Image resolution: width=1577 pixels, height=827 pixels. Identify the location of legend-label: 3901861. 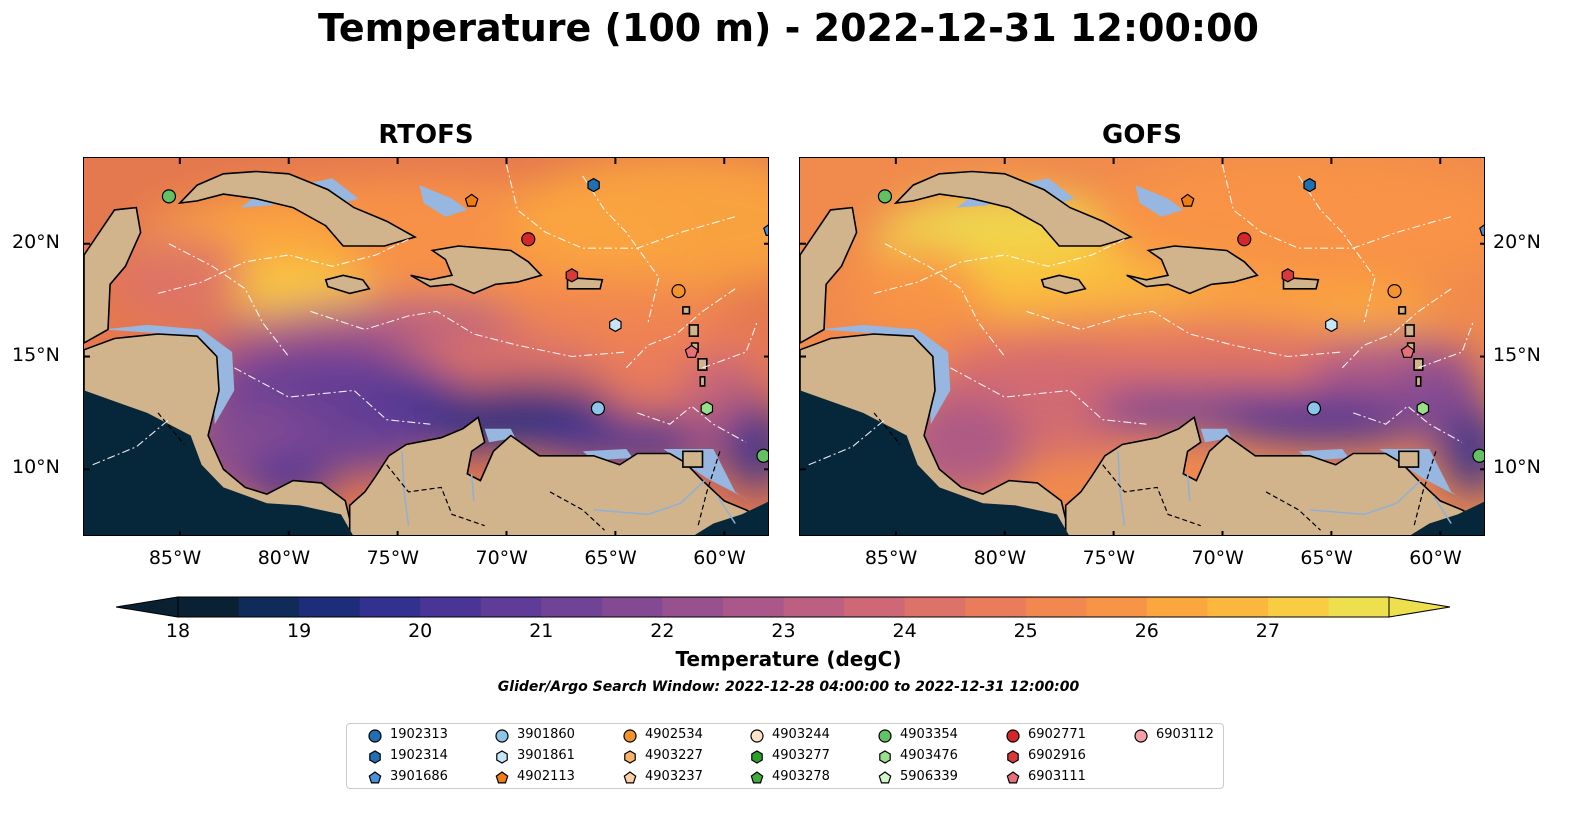
(546, 755).